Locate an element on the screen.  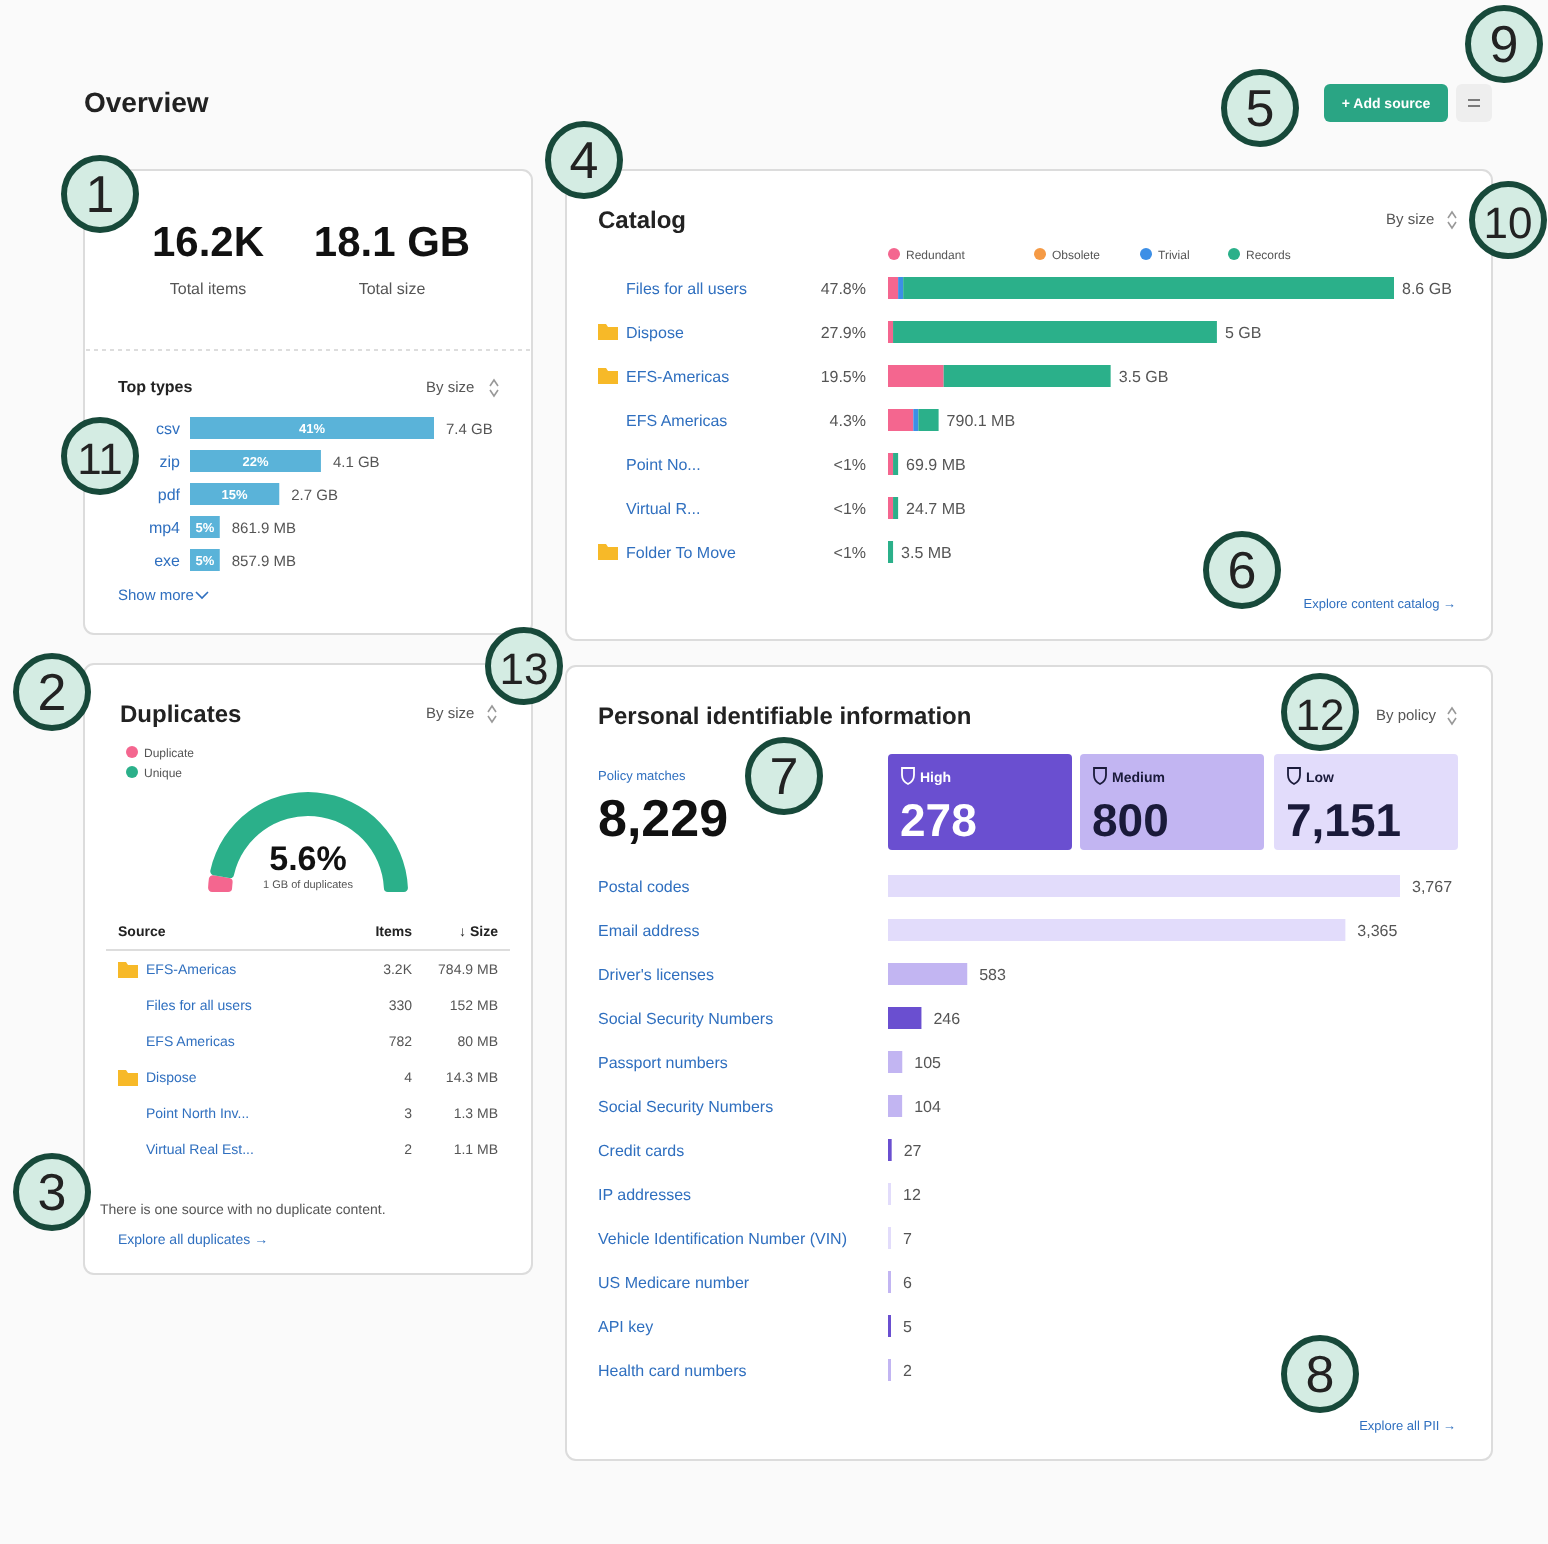
y-tick-label: API key is located at coordinates (626, 1327).